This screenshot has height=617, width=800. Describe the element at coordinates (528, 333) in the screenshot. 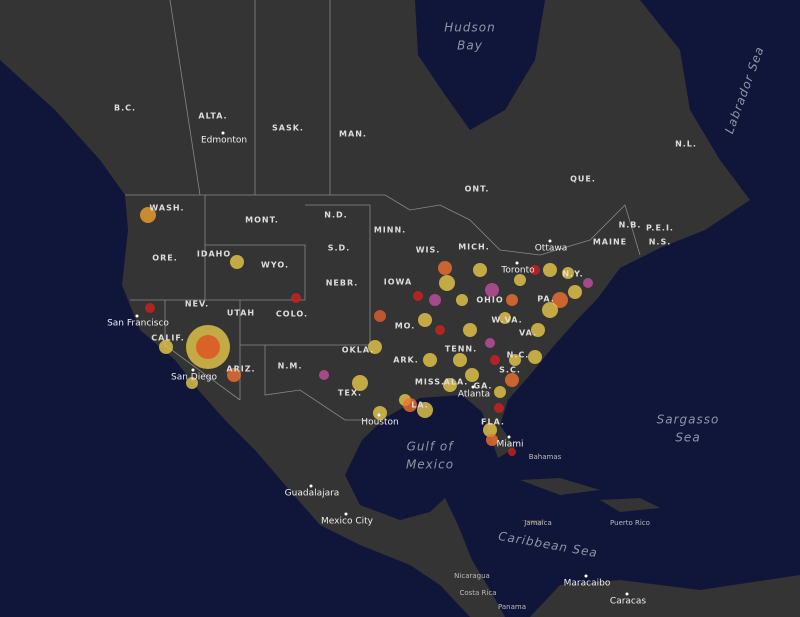

I see `state-label: VA.` at that location.